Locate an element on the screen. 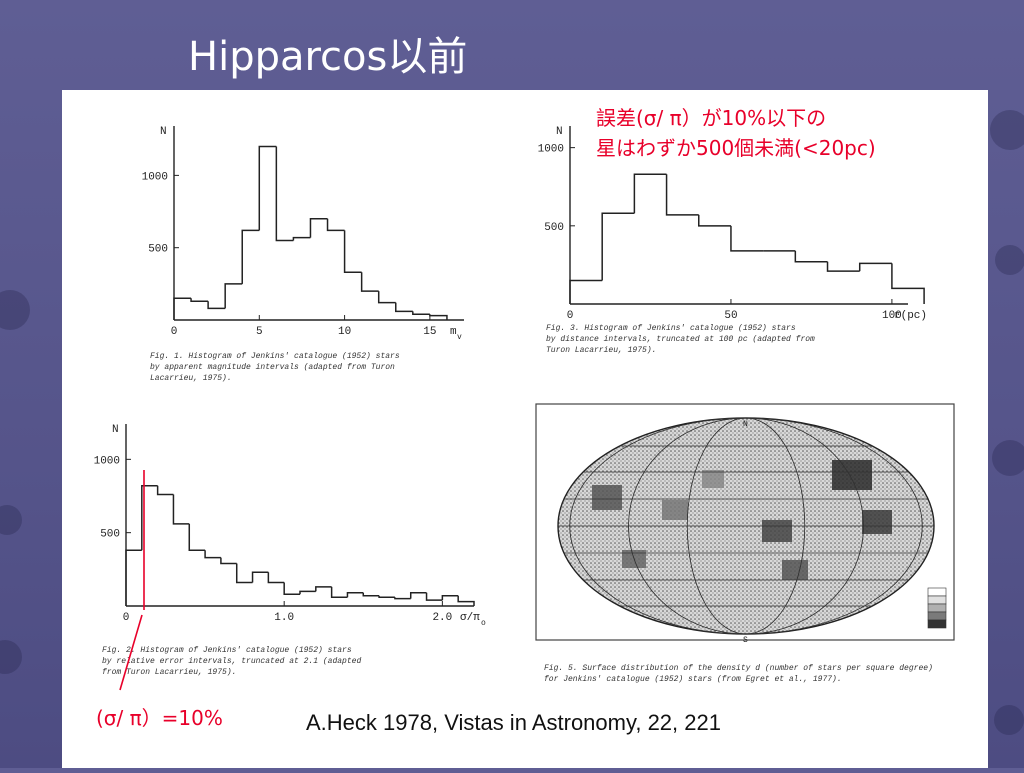  skymap-cells is located at coordinates (746, 526).